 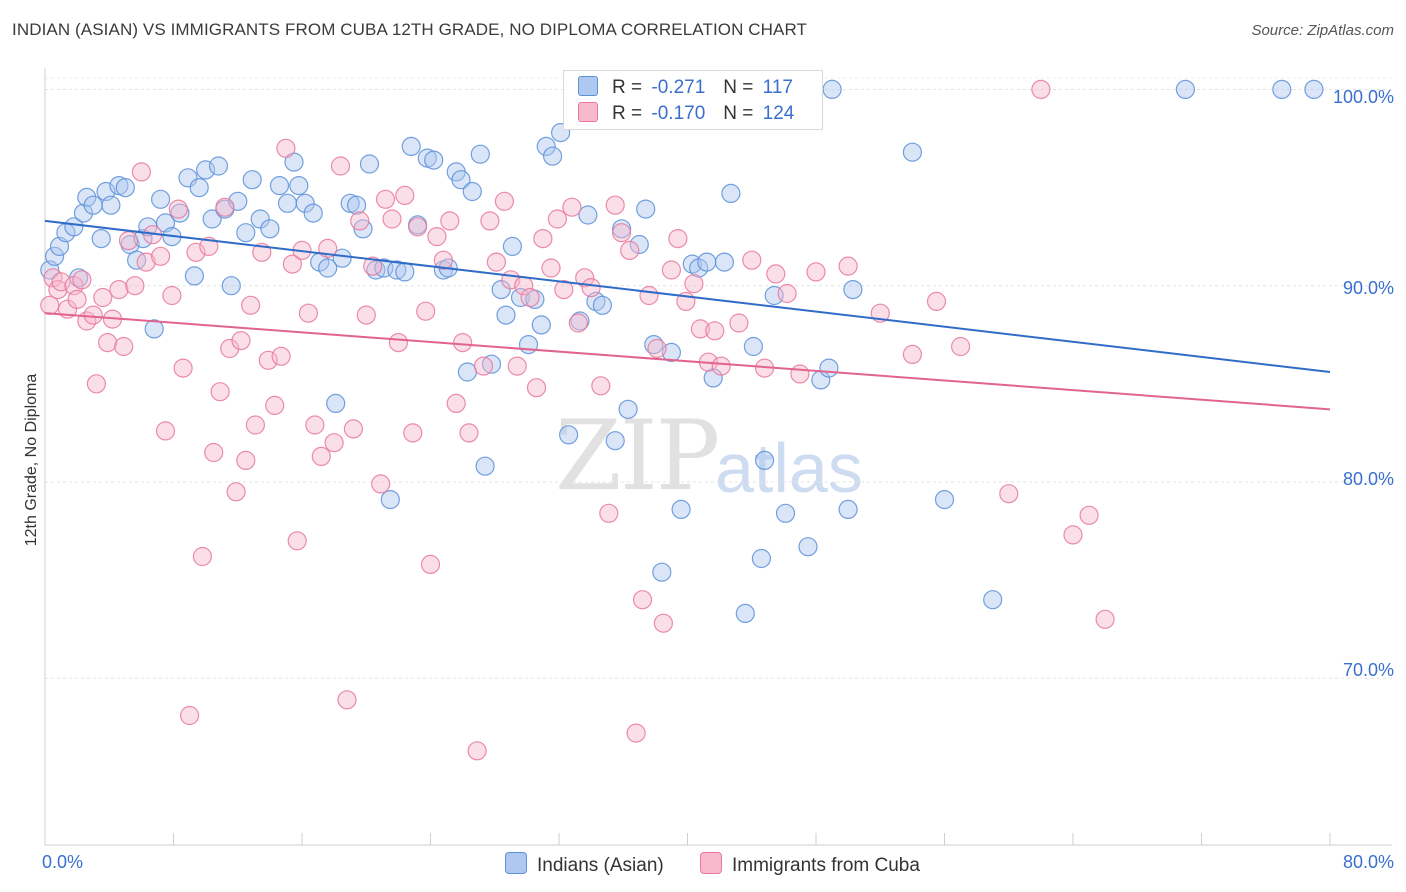 What do you see at coordinates (810, 864) in the screenshot?
I see `legend-item-cuba: Immigrants from Cuba` at bounding box center [810, 864].